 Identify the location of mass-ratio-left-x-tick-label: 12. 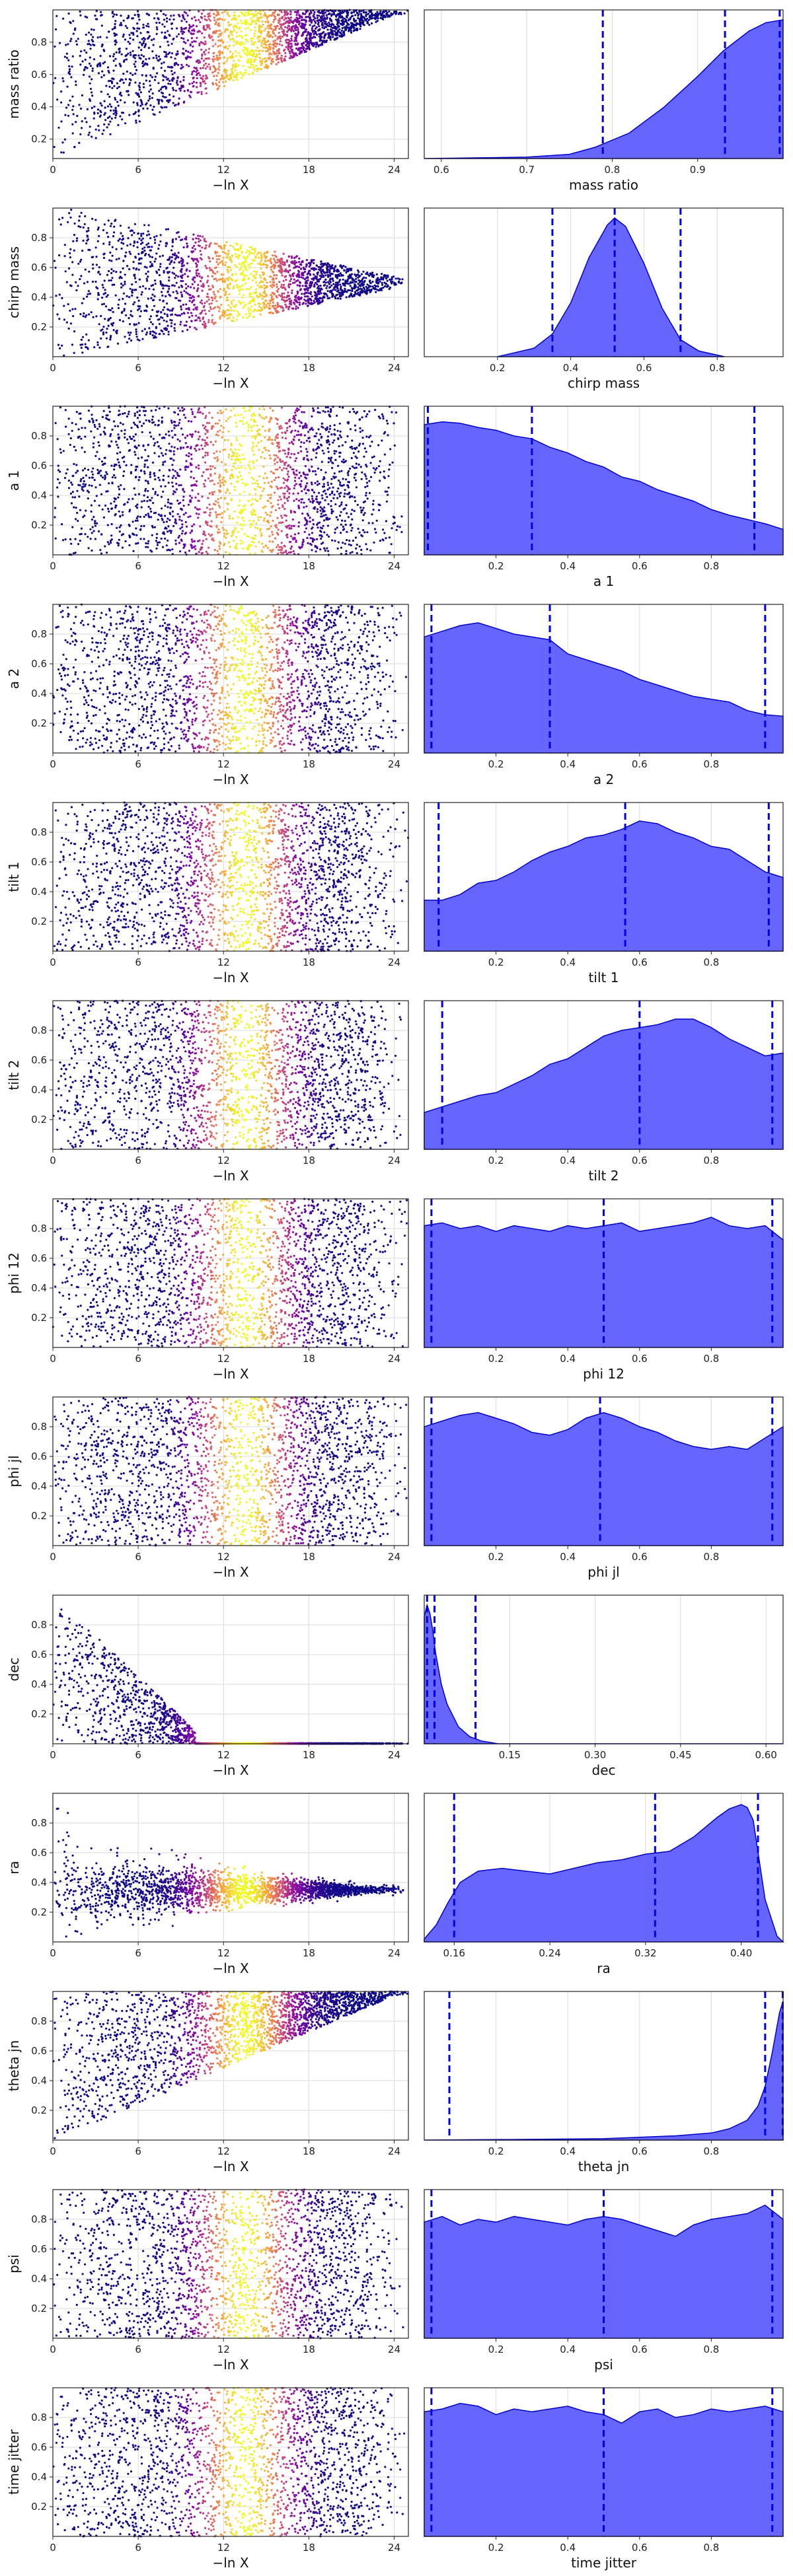
(223, 170).